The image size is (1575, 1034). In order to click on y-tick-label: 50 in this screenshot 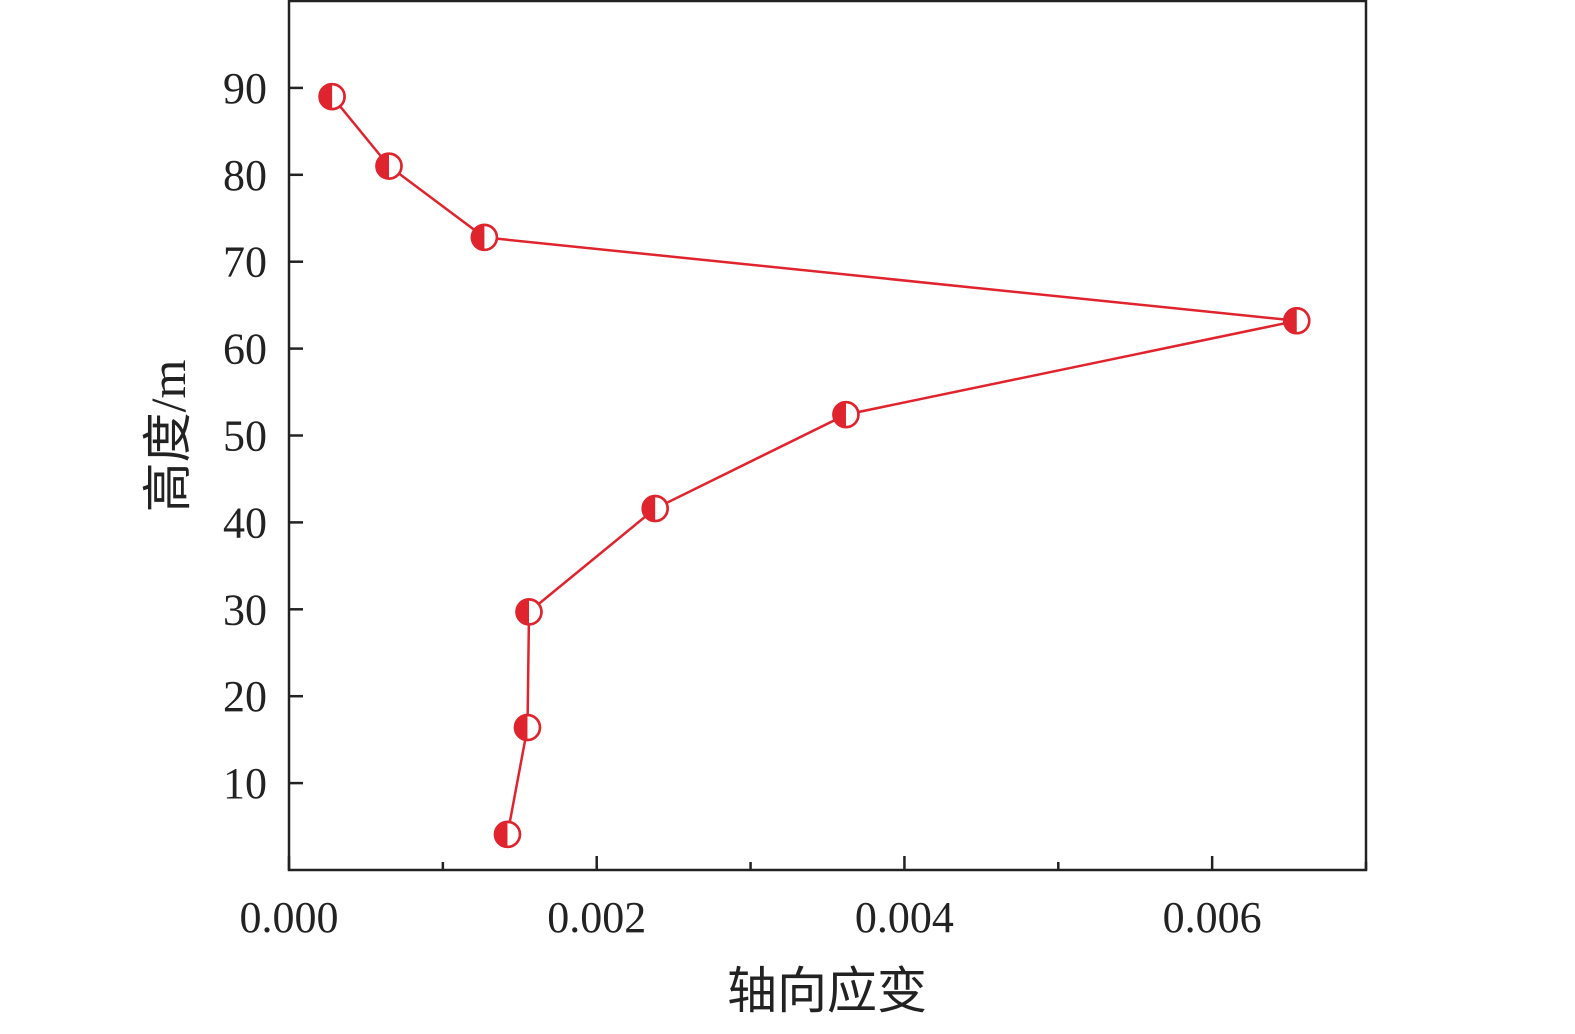, I will do `click(245, 436)`.